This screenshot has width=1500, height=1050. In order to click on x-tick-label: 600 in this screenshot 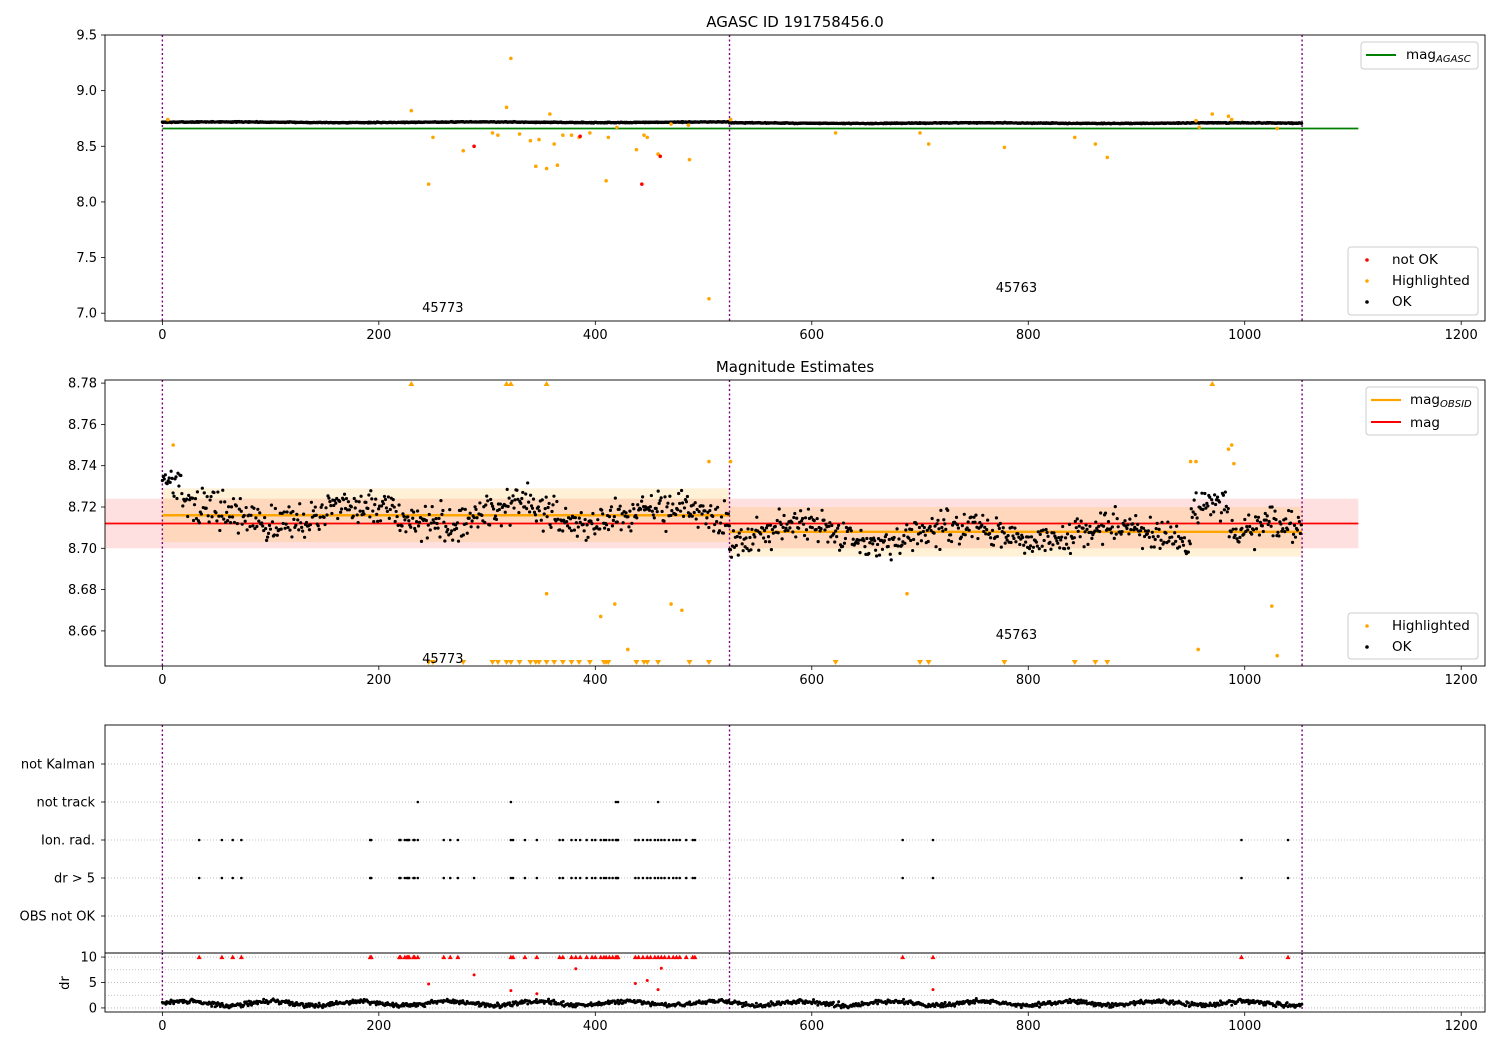, I will do `click(811, 680)`.